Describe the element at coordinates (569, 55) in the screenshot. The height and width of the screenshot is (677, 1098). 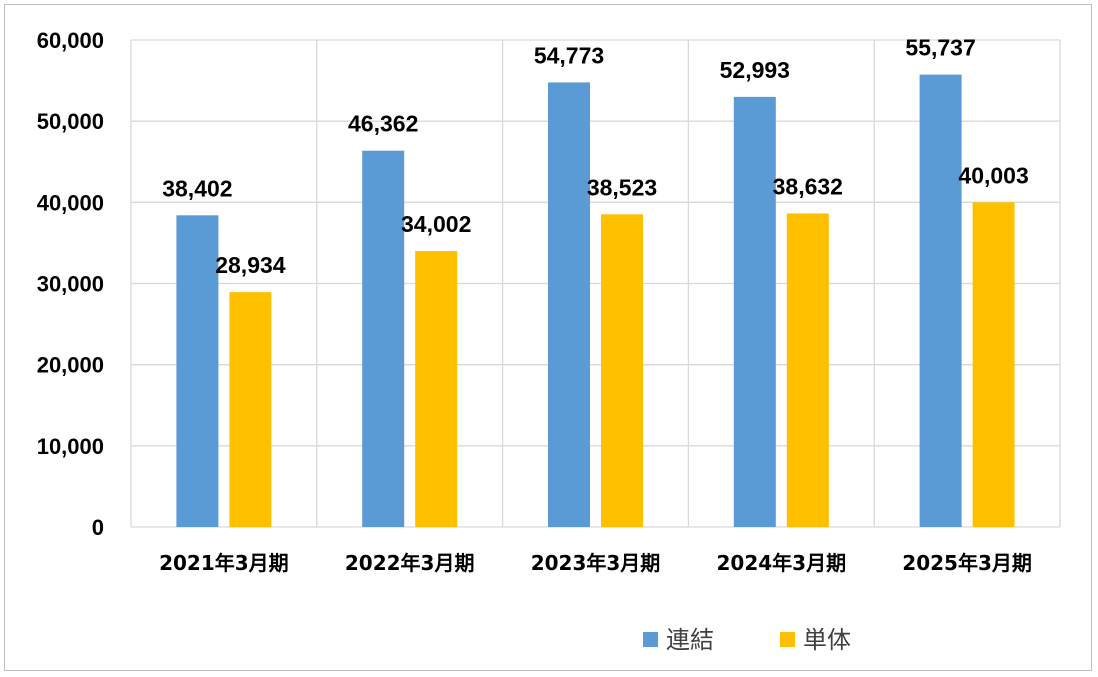
I see `data-label: 54,773` at that location.